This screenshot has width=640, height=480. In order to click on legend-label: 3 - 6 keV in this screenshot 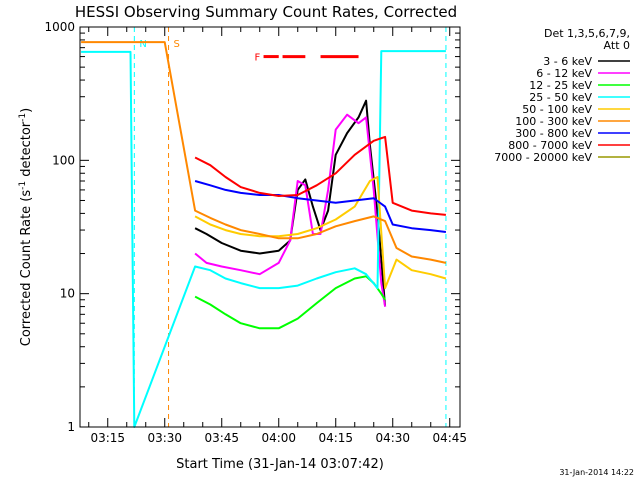, I will do `click(567, 61)`.